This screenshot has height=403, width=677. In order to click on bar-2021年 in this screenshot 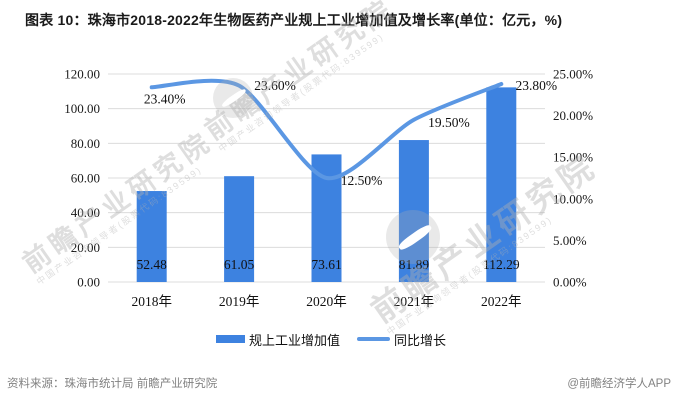, I will do `click(413, 211)`.